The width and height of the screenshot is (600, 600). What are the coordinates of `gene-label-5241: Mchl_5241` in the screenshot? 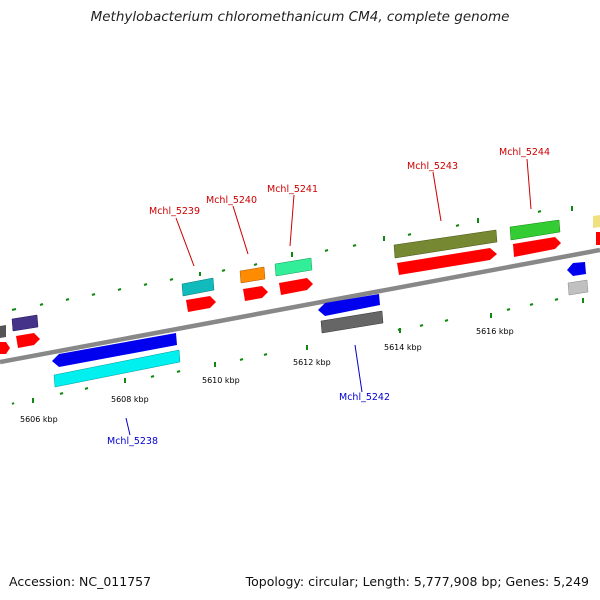 It's located at (292, 189).